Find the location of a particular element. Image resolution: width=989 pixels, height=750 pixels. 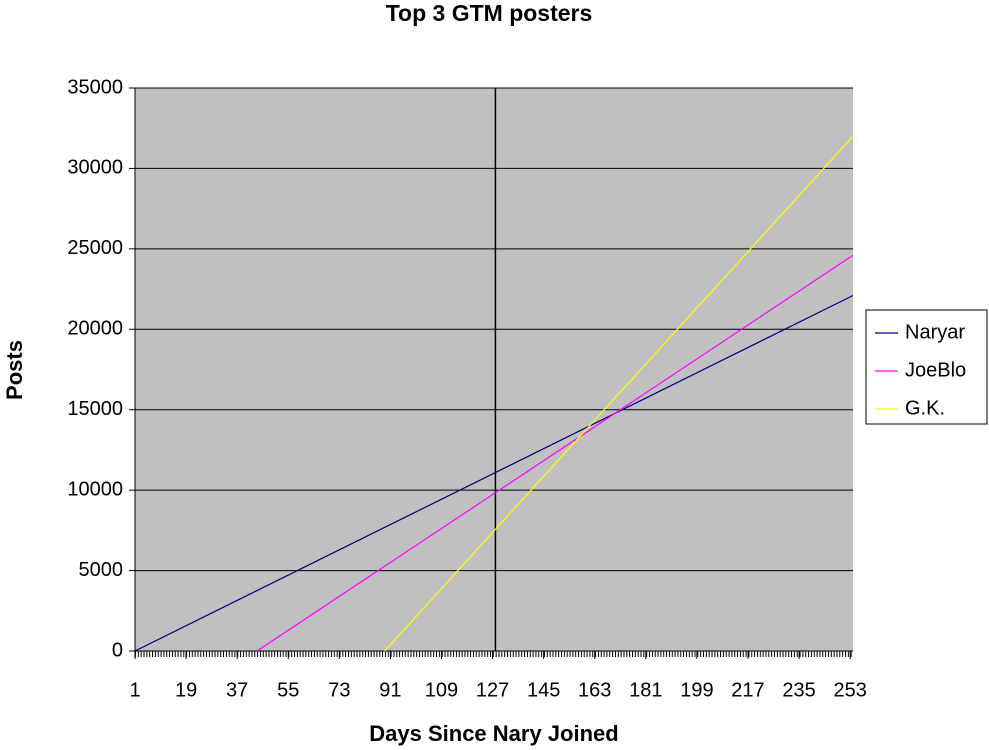

x-tick-label: 217 is located at coordinates (747, 690).